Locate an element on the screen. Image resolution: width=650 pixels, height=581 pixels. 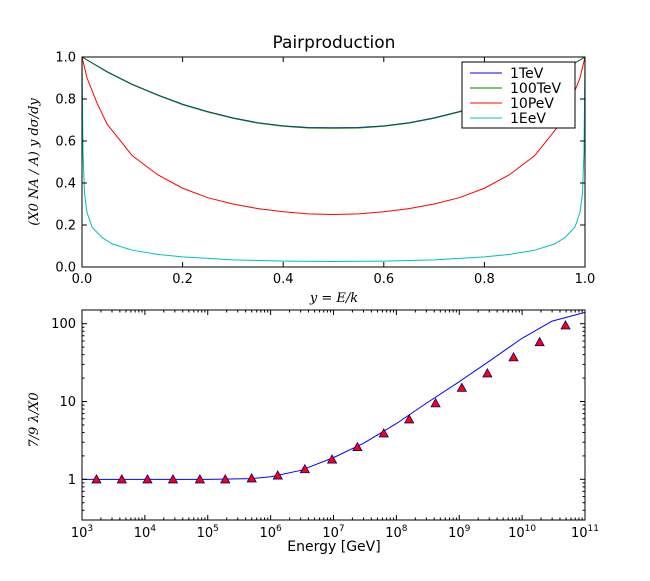
top-x-tick-label: 0.2 is located at coordinates (182, 279).